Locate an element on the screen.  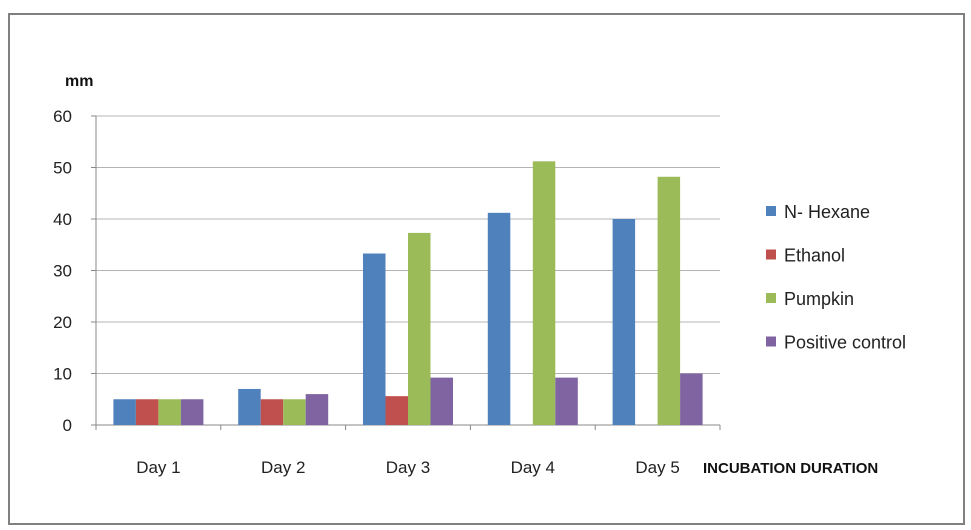
y-tick-label: 0 is located at coordinates (67, 425).